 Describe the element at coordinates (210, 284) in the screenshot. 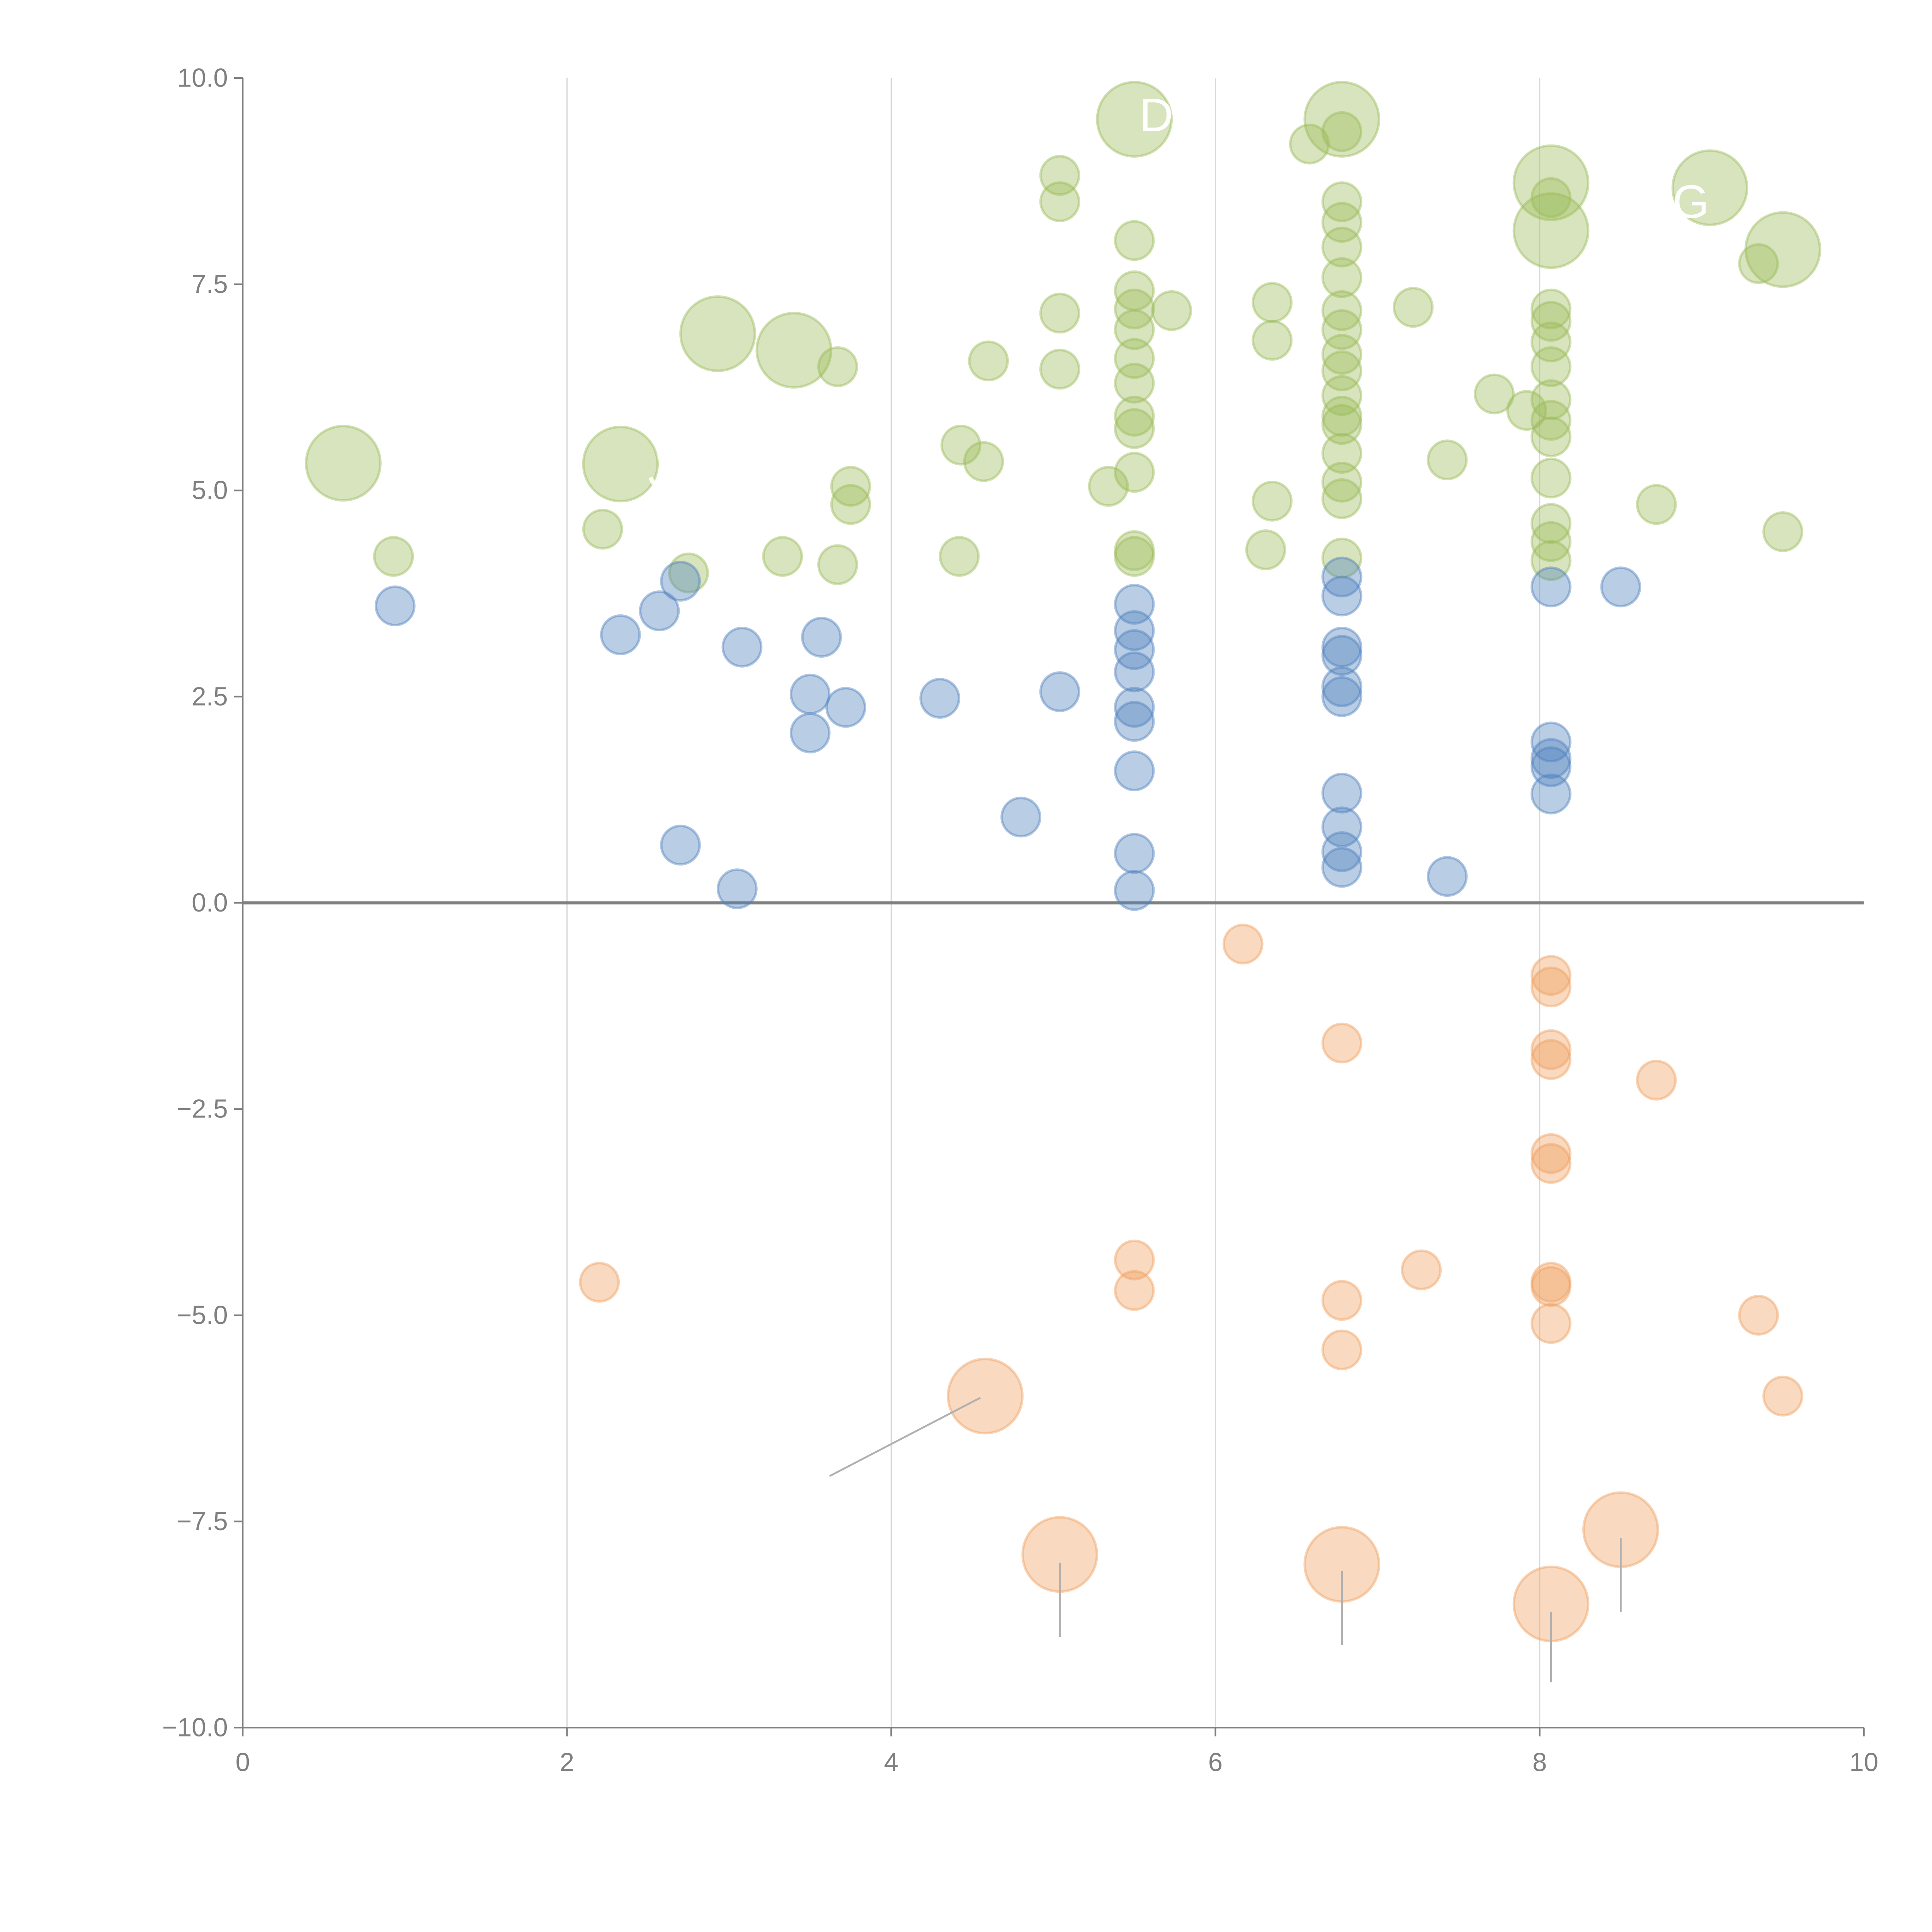

I see `y-tick-label: 7.5` at that location.